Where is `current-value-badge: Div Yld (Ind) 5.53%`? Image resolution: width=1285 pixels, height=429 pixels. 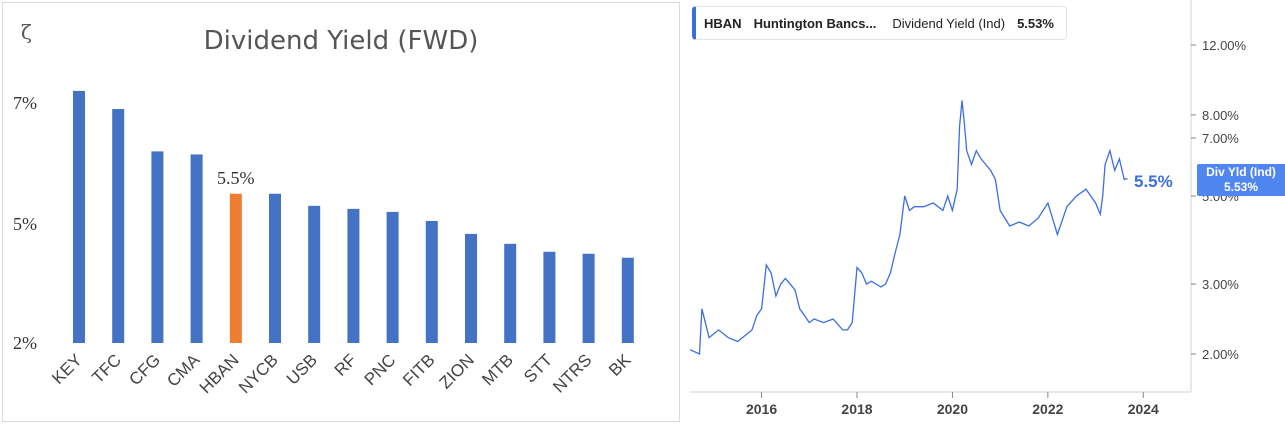 current-value-badge: Div Yld (Ind) 5.53% is located at coordinates (1241, 180).